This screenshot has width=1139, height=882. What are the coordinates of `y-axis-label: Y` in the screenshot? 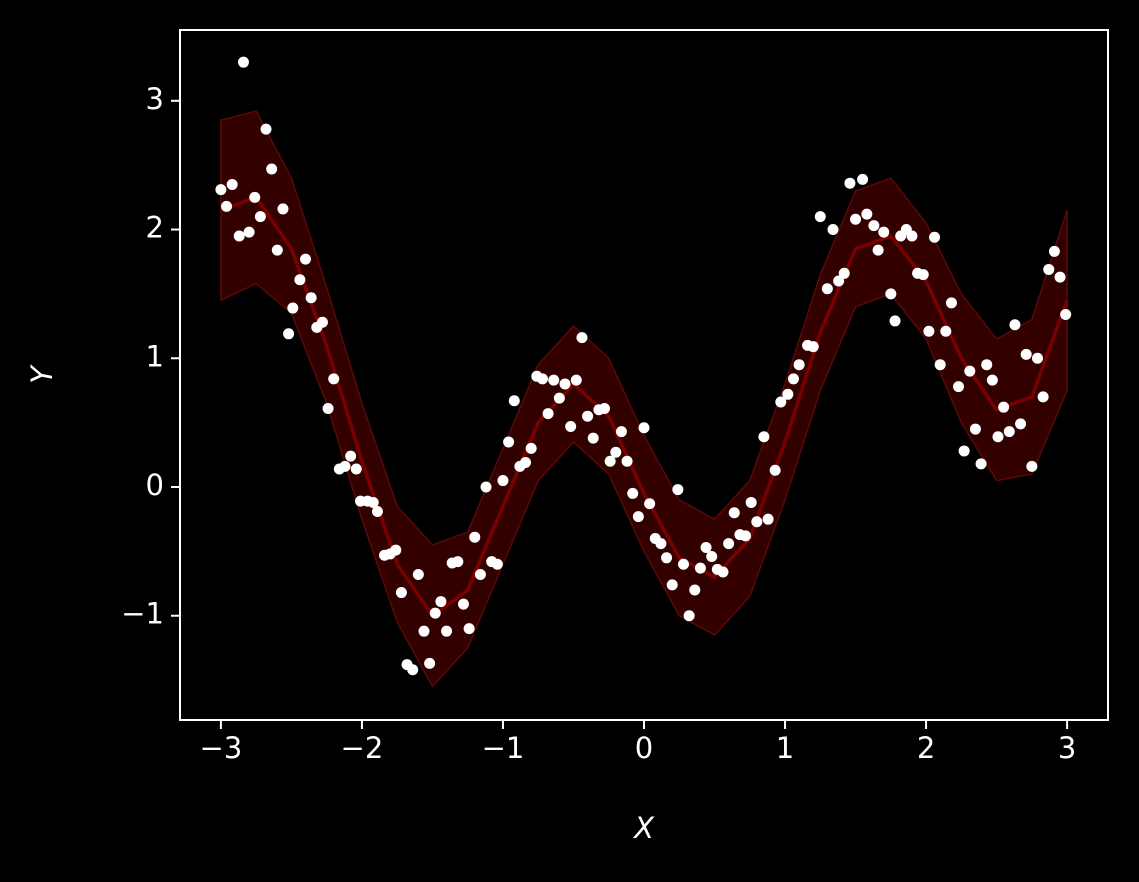 It's located at (42, 374).